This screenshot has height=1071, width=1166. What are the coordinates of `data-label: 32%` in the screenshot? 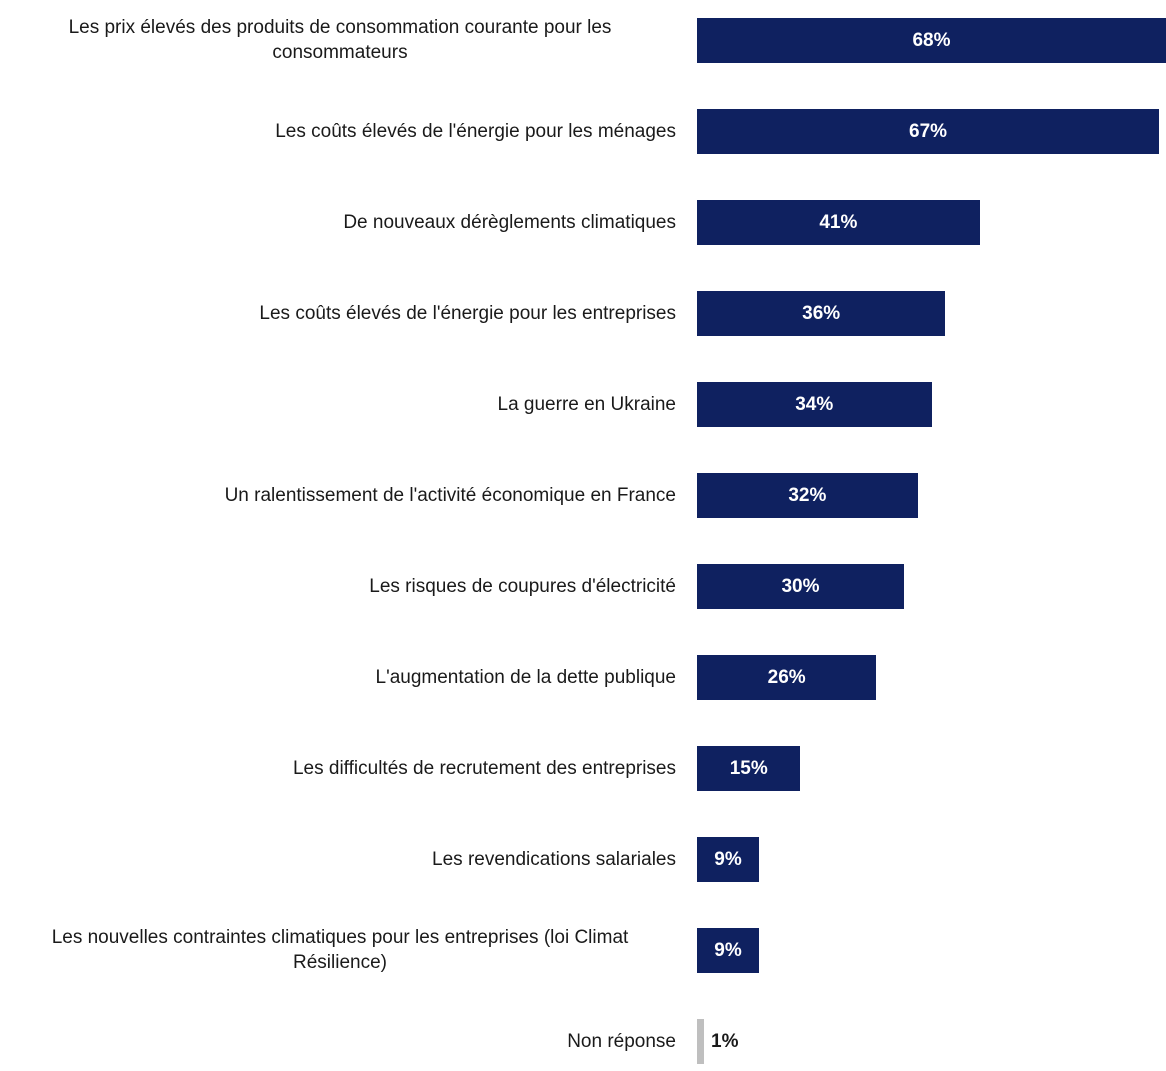 It's located at (807, 495).